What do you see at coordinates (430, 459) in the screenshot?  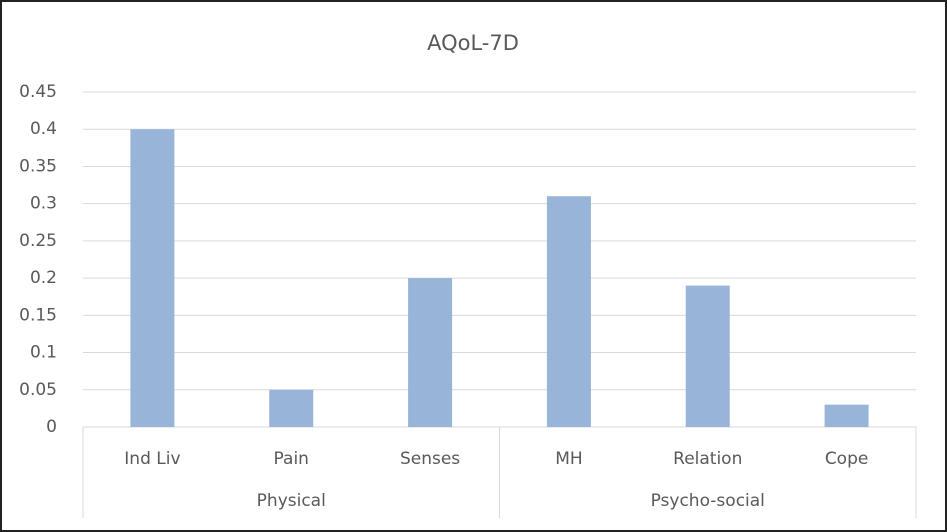 I see `x-tick-label: Senses` at bounding box center [430, 459].